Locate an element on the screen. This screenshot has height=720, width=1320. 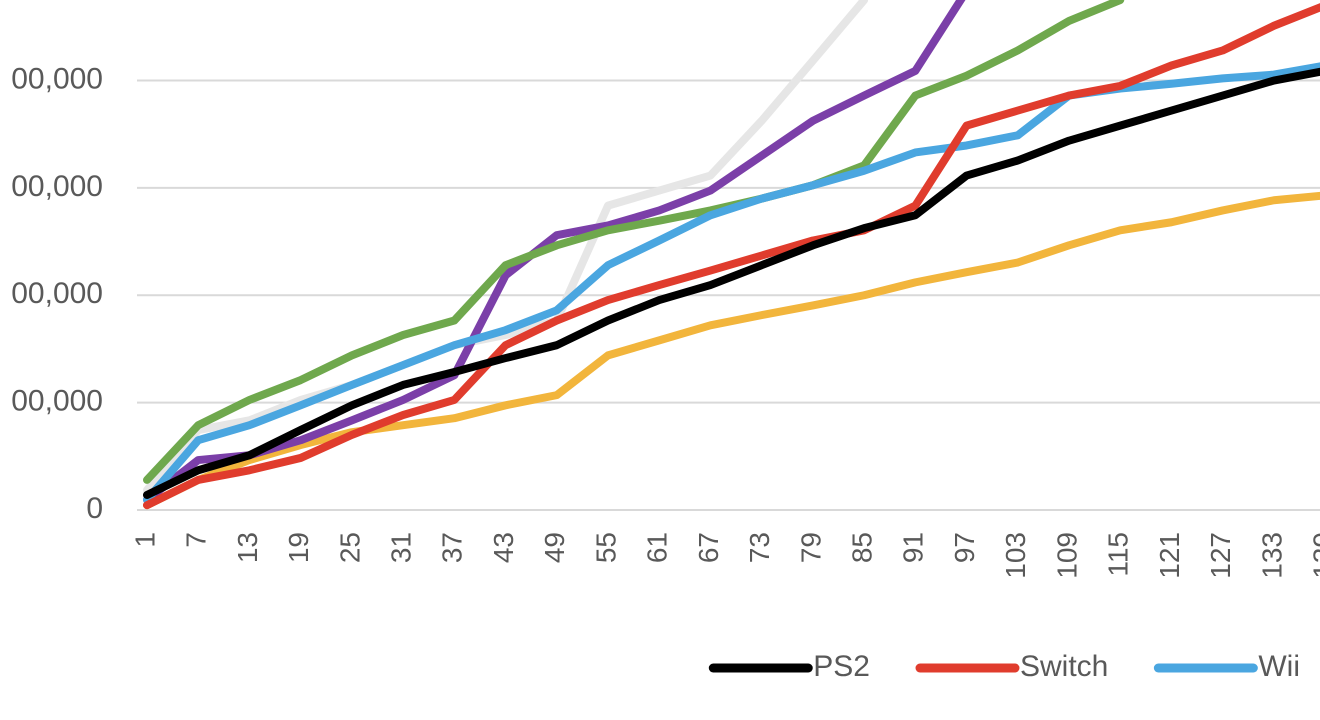
x-tick-label: 1 is located at coordinates (144, 540).